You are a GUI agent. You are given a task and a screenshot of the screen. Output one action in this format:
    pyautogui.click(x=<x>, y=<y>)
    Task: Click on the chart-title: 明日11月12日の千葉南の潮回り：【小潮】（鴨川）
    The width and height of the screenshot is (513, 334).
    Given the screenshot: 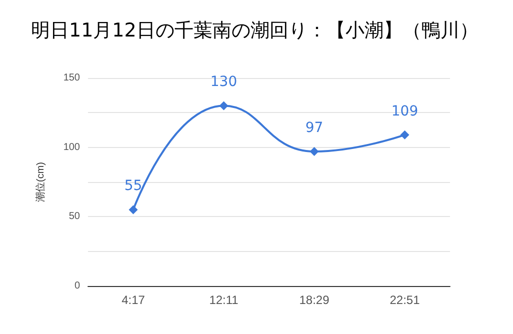 What is the action you would take?
    pyautogui.click(x=254, y=31)
    